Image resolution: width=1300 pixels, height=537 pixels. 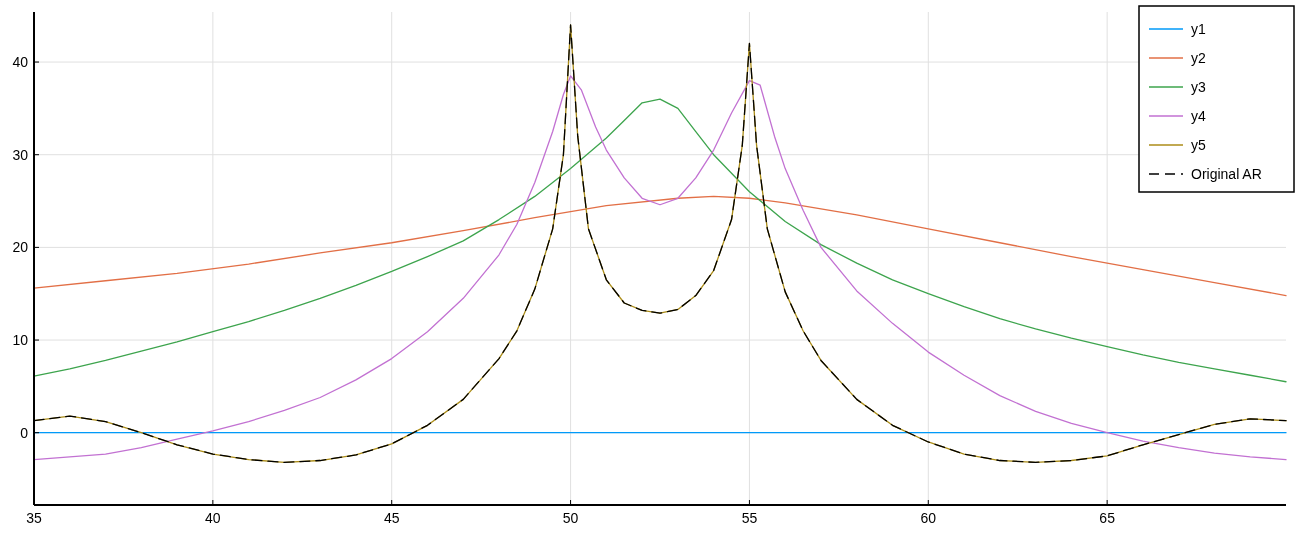 I want to click on legend-label: y5, so click(x=1198, y=145).